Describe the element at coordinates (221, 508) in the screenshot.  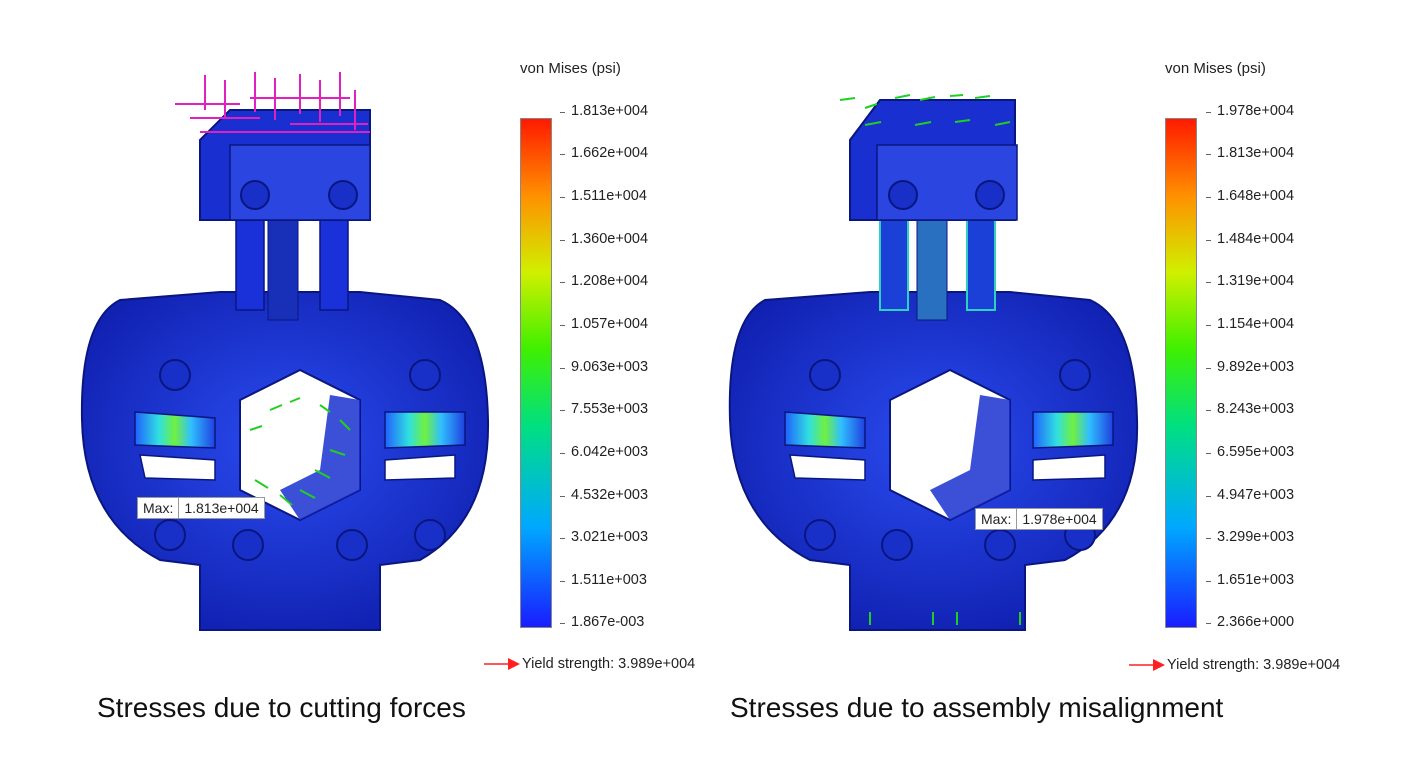
I see `max-value: 1.813e+004` at that location.